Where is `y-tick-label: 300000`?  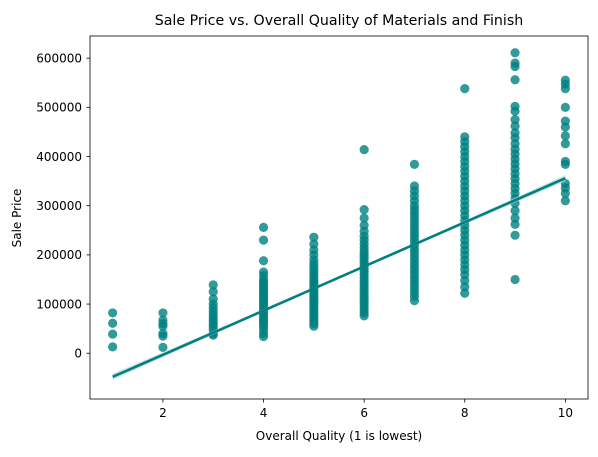 y-tick-label: 300000 is located at coordinates (59, 206).